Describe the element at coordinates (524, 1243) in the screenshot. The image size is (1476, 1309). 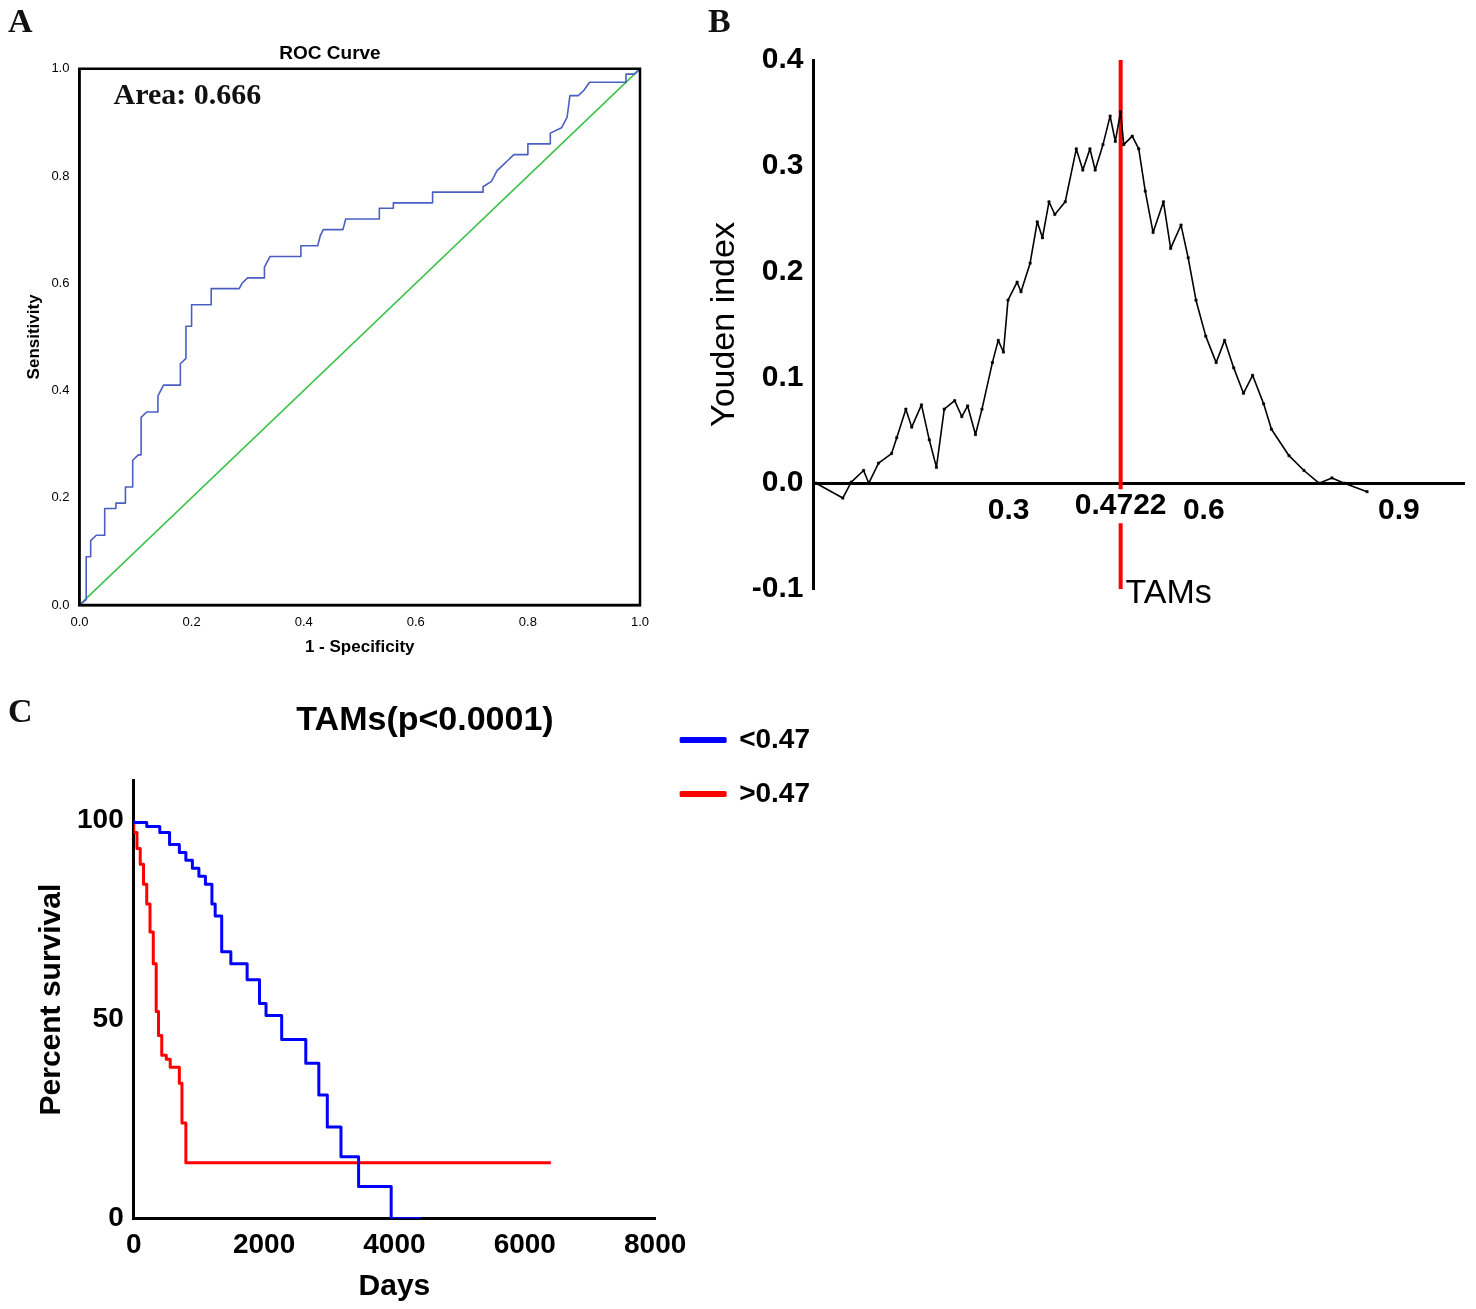
I see `x-tick-label: 6000` at that location.